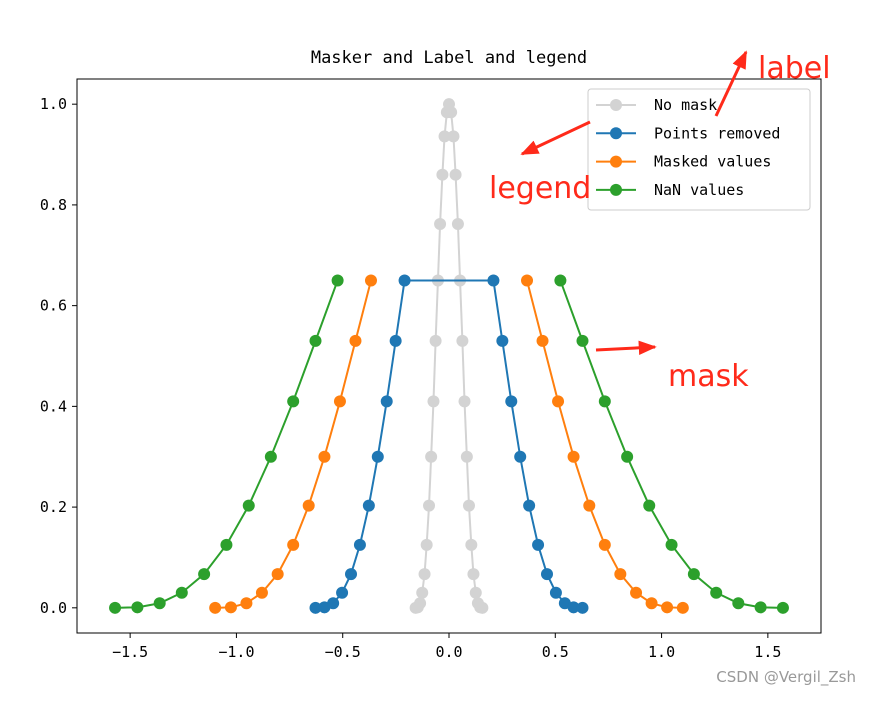 The width and height of the screenshot is (870, 701). What do you see at coordinates (540, 188) in the screenshot?
I see `annotation: legend` at bounding box center [540, 188].